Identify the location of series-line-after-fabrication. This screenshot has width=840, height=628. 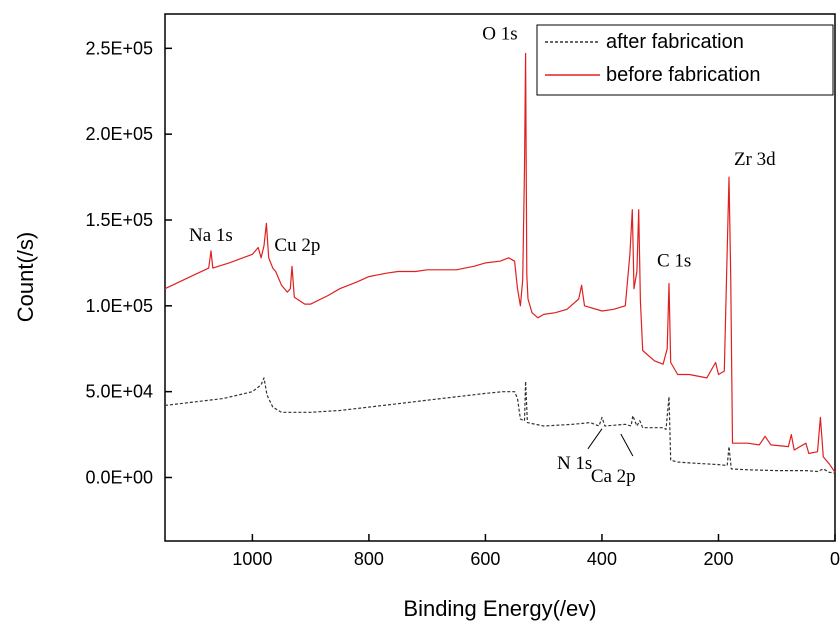
(500, 425).